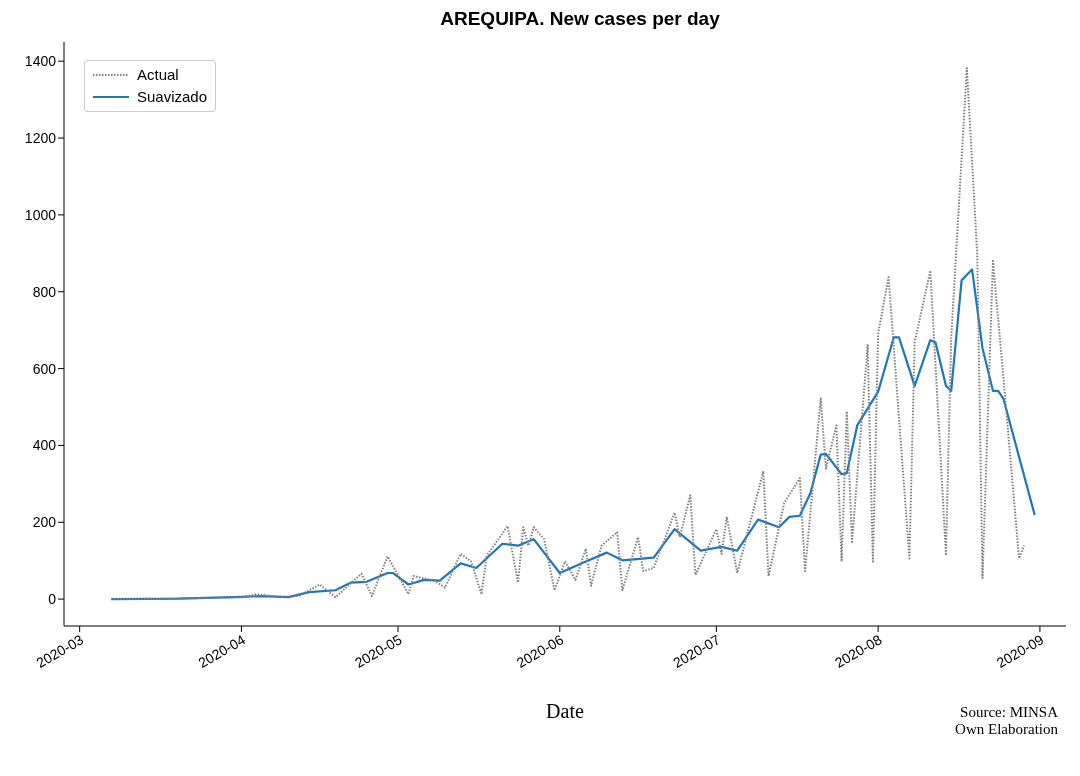  Describe the element at coordinates (44, 522) in the screenshot. I see `y-tick-label: 200` at that location.